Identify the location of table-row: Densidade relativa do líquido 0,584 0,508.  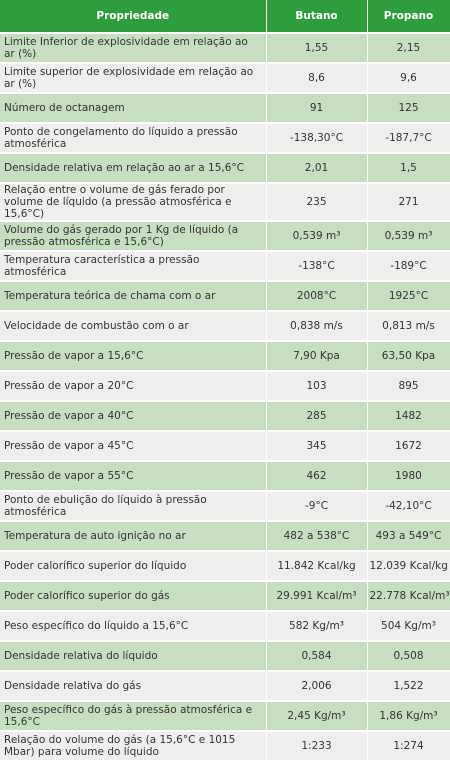
(225, 656).